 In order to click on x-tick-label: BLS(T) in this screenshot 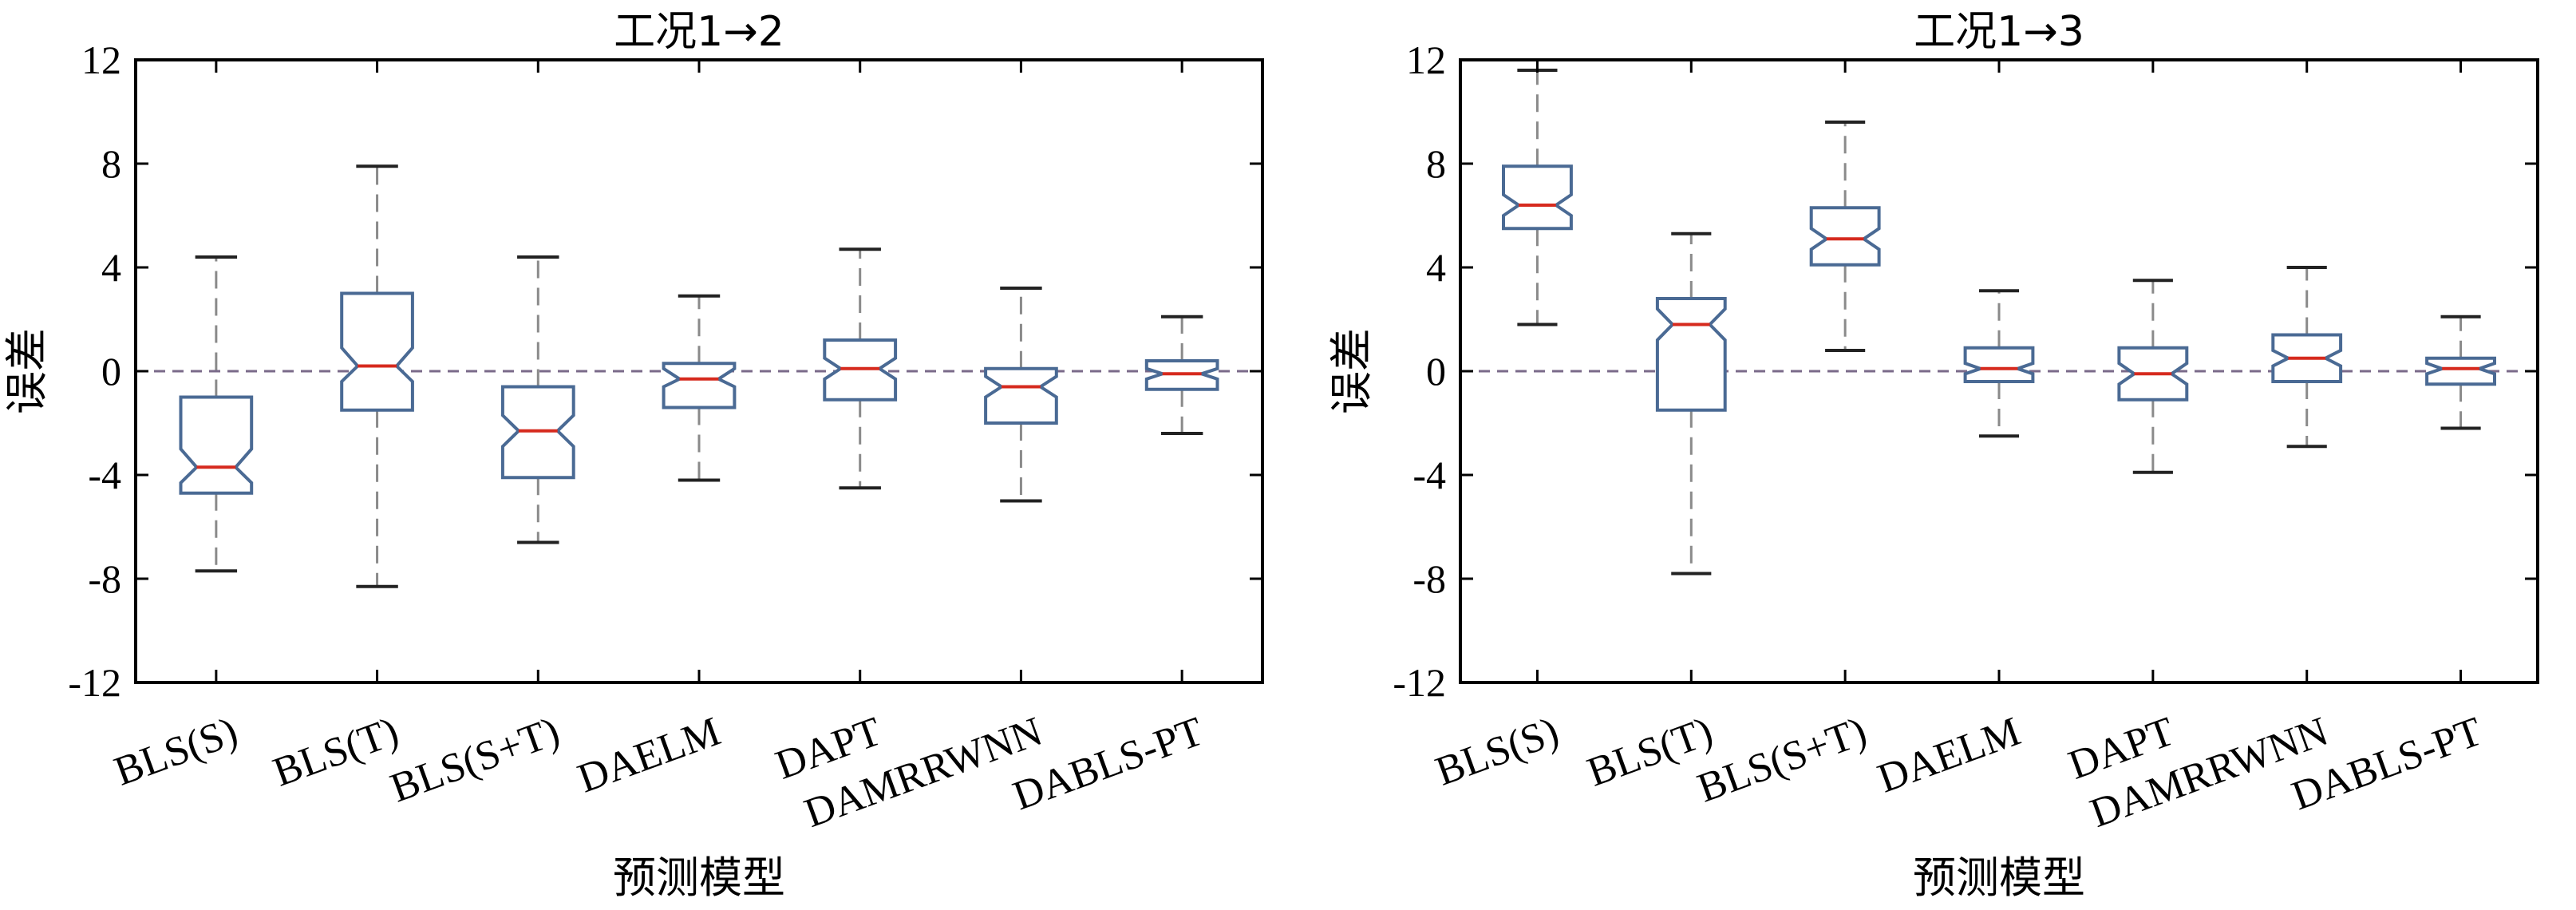, I will do `click(336, 753)`.